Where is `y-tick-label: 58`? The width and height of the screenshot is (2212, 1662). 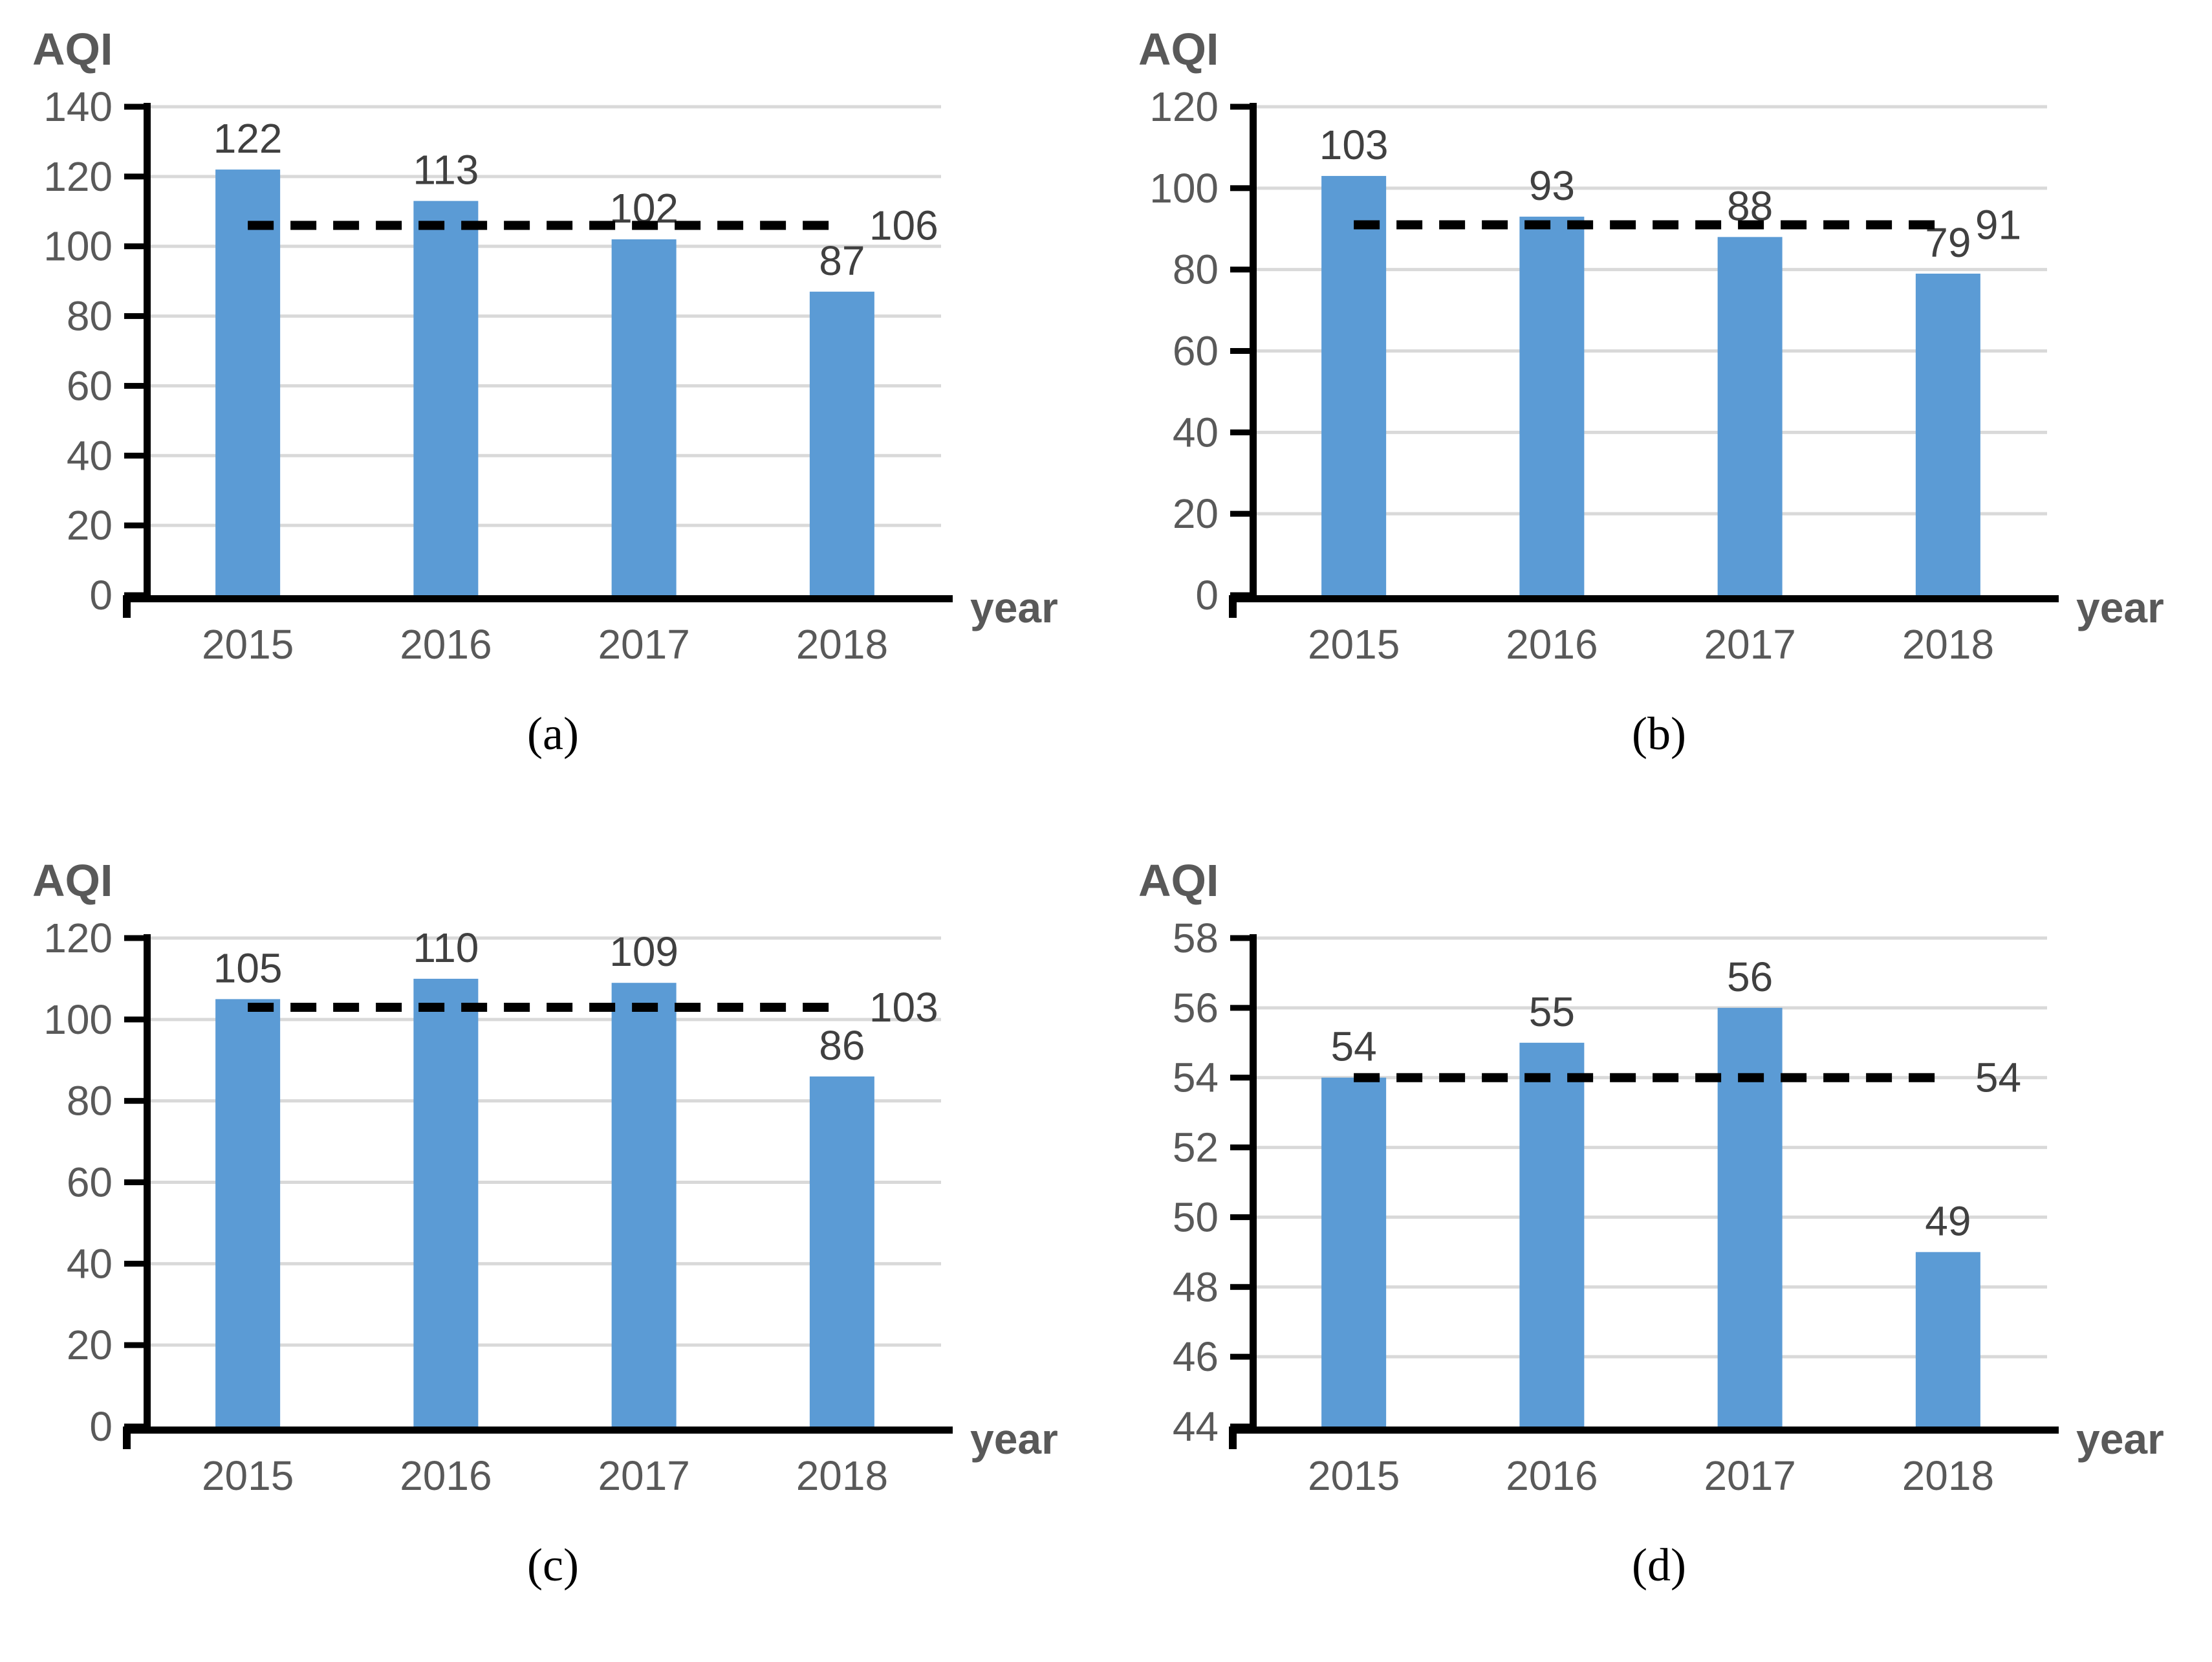 y-tick-label: 58 is located at coordinates (1196, 938).